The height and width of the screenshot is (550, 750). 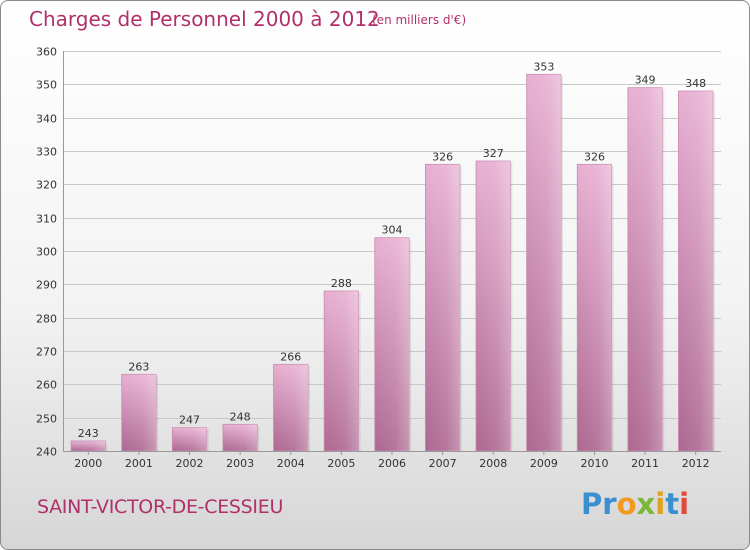 What do you see at coordinates (493, 153) in the screenshot?
I see `data-label: 327` at bounding box center [493, 153].